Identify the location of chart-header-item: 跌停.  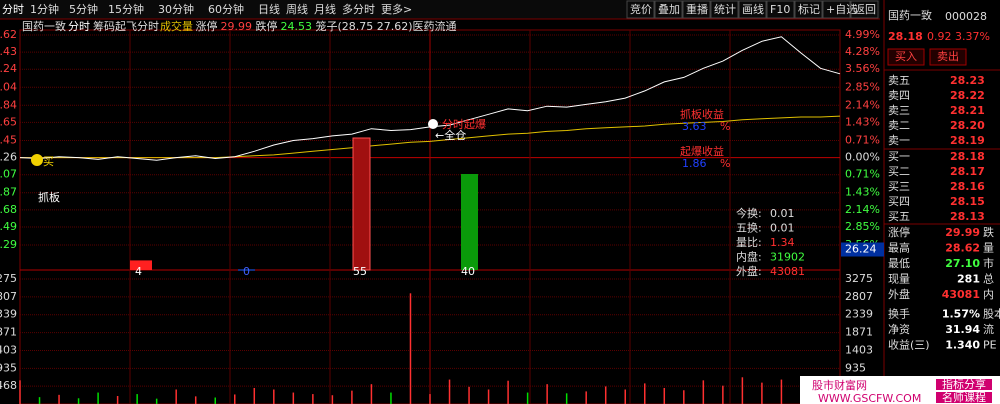
(267, 26).